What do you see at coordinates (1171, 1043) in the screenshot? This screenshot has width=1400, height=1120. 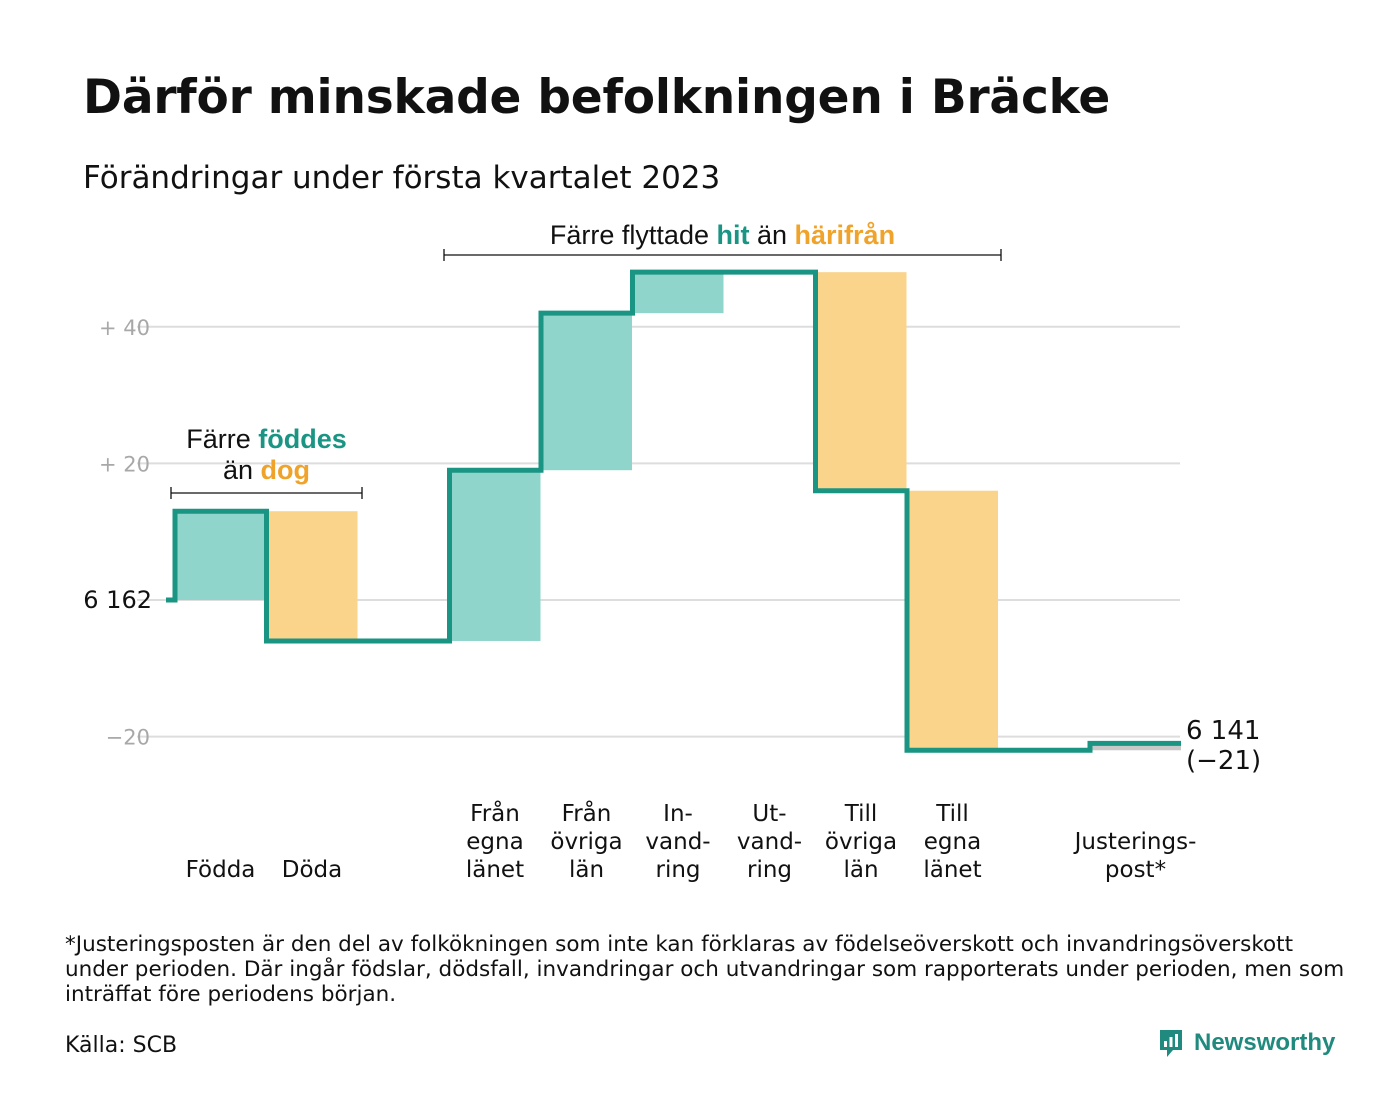 I see `newsworthy-logo-icon` at bounding box center [1171, 1043].